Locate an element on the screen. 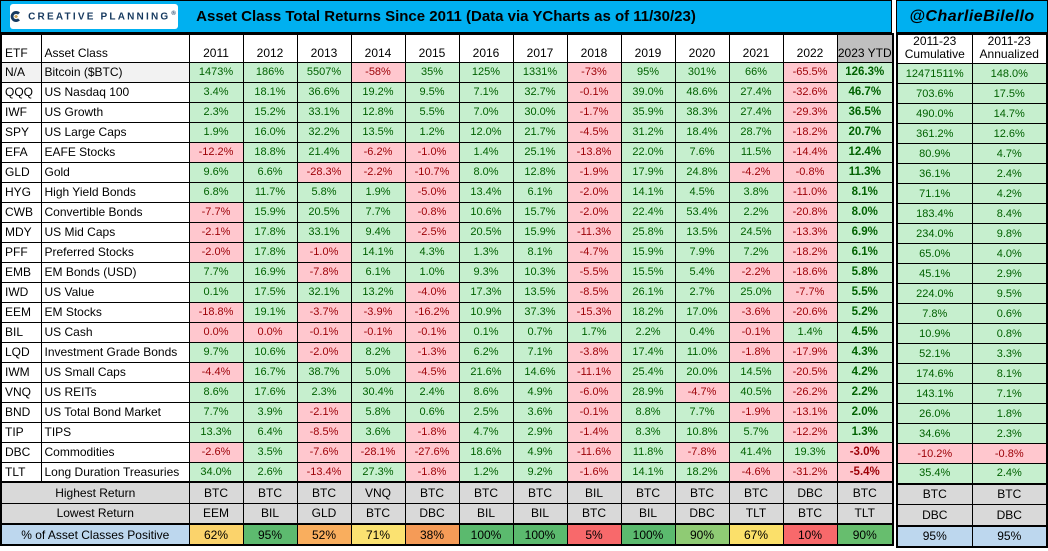 This screenshot has height=551, width=1048. return-cell: 1.9% is located at coordinates (216, 132).